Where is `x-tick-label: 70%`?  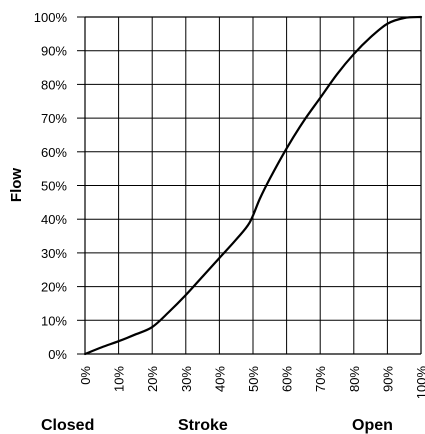
x-tick-label: 70% is located at coordinates (320, 379).